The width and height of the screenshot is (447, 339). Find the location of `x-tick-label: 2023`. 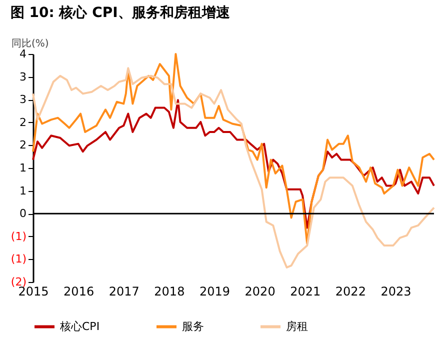

x-tick-label: 2023 is located at coordinates (396, 291).